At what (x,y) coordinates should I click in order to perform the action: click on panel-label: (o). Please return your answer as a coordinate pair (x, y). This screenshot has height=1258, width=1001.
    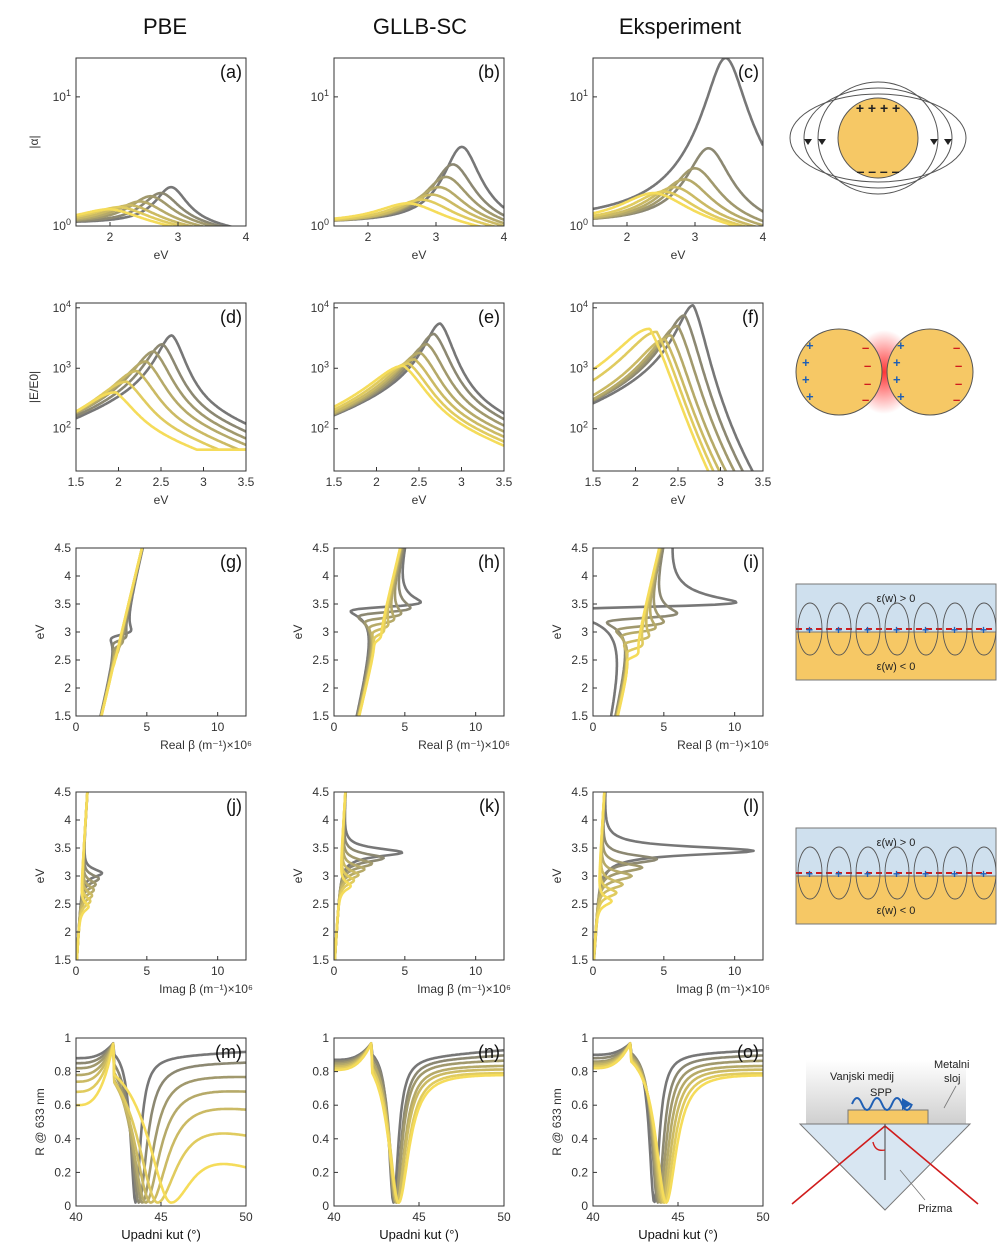
    Looking at the image, I should click on (748, 1052).